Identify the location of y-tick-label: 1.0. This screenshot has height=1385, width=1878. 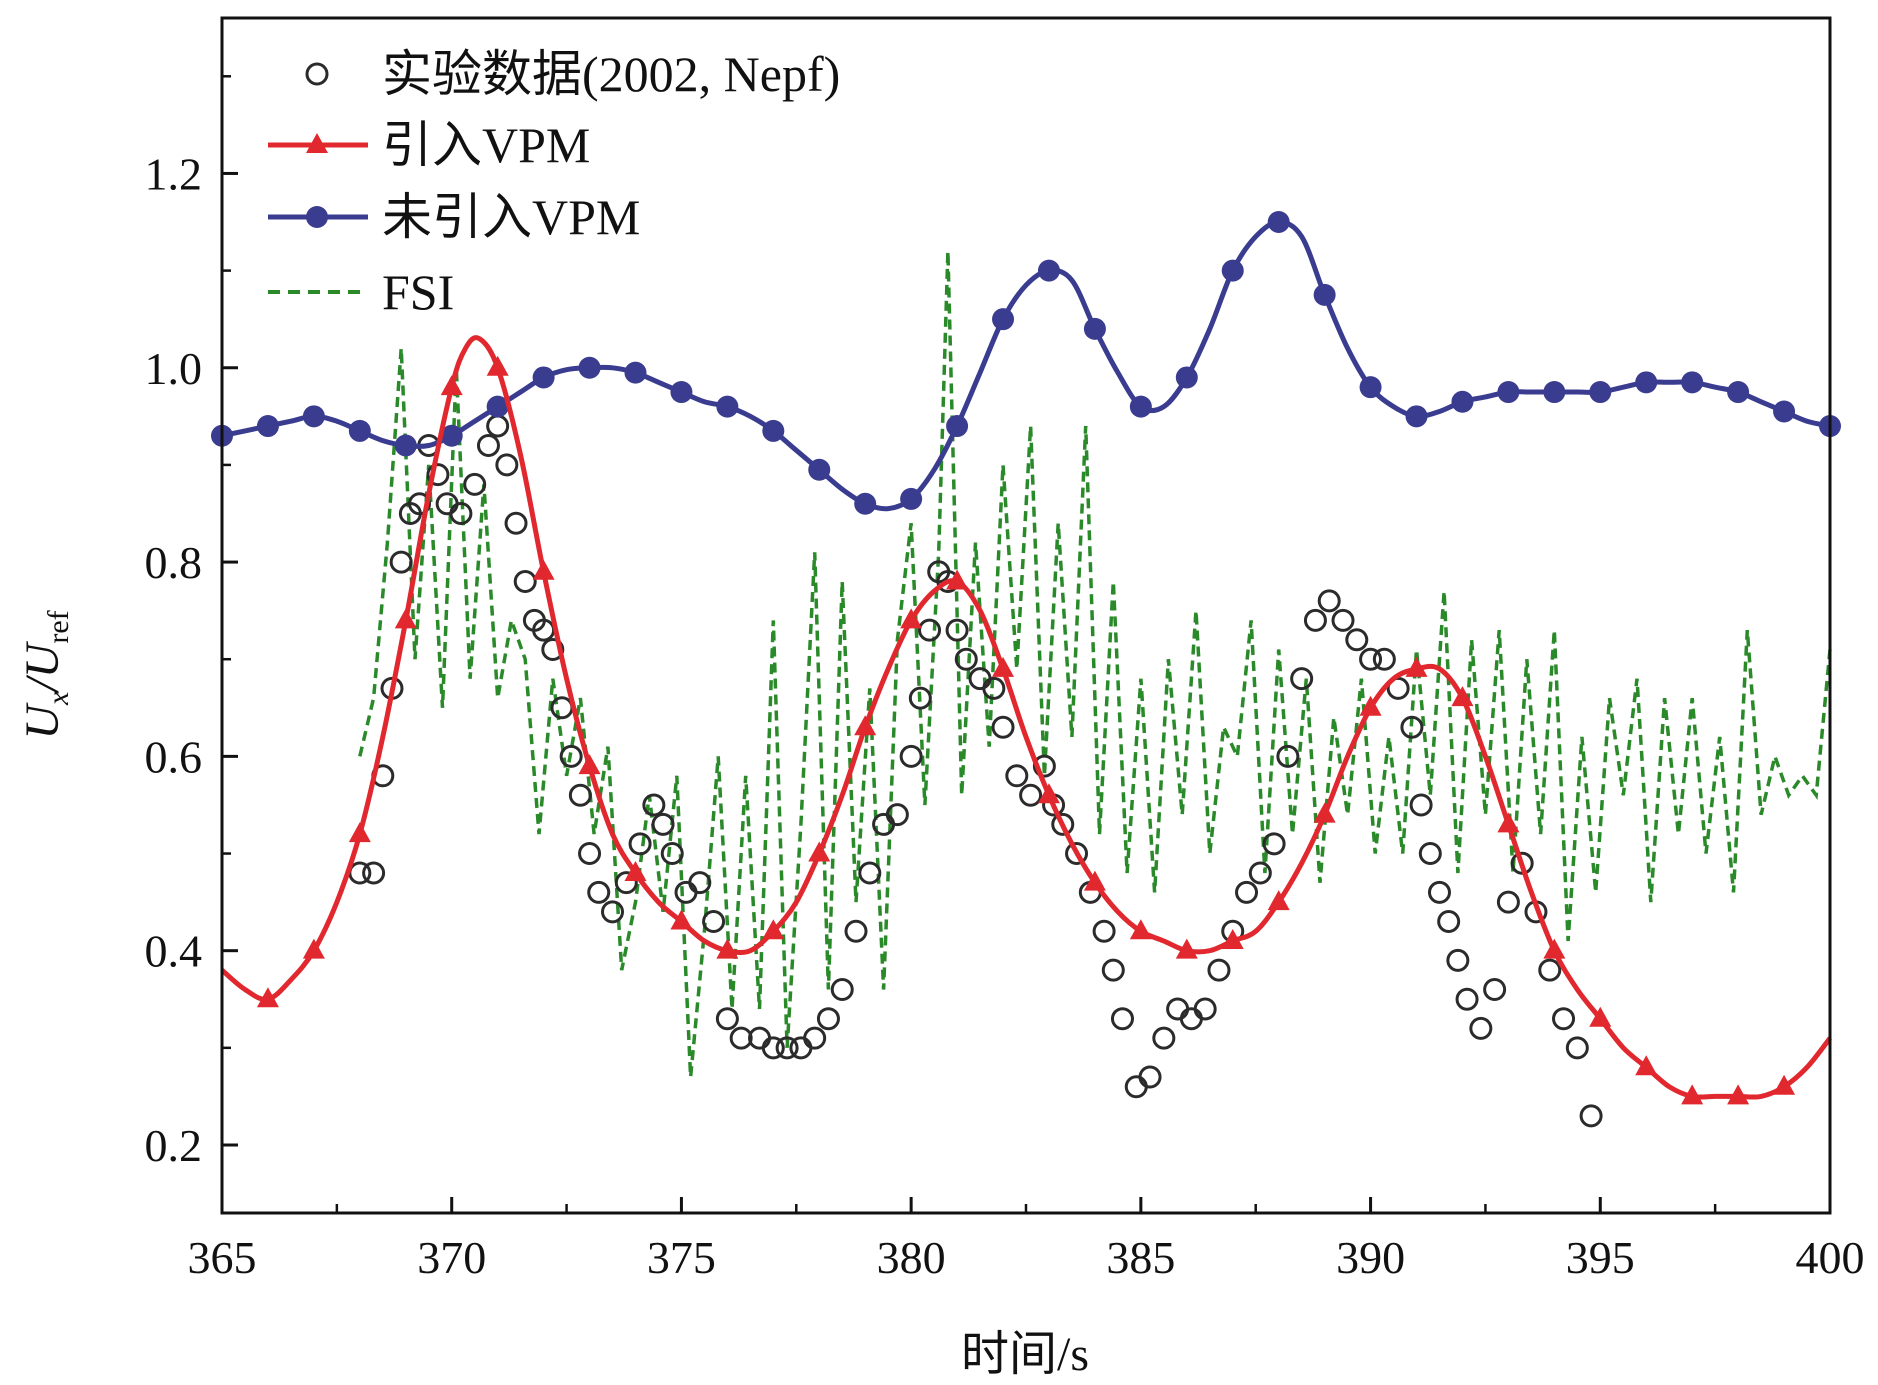
(174, 368).